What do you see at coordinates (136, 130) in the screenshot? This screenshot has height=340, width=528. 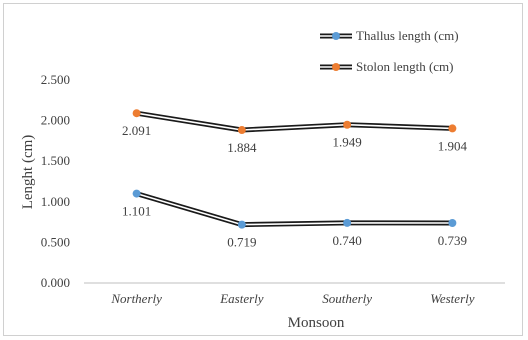 I see `data-label: 2.091` at bounding box center [136, 130].